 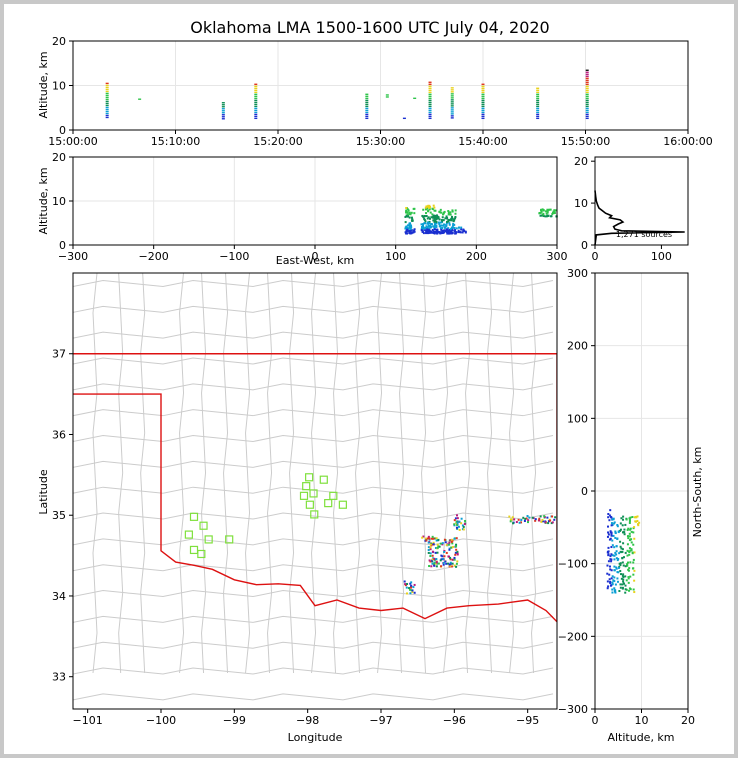 What do you see at coordinates (595, 720) in the screenshot?
I see `ns-altitude-tick-label: 0` at bounding box center [595, 720].